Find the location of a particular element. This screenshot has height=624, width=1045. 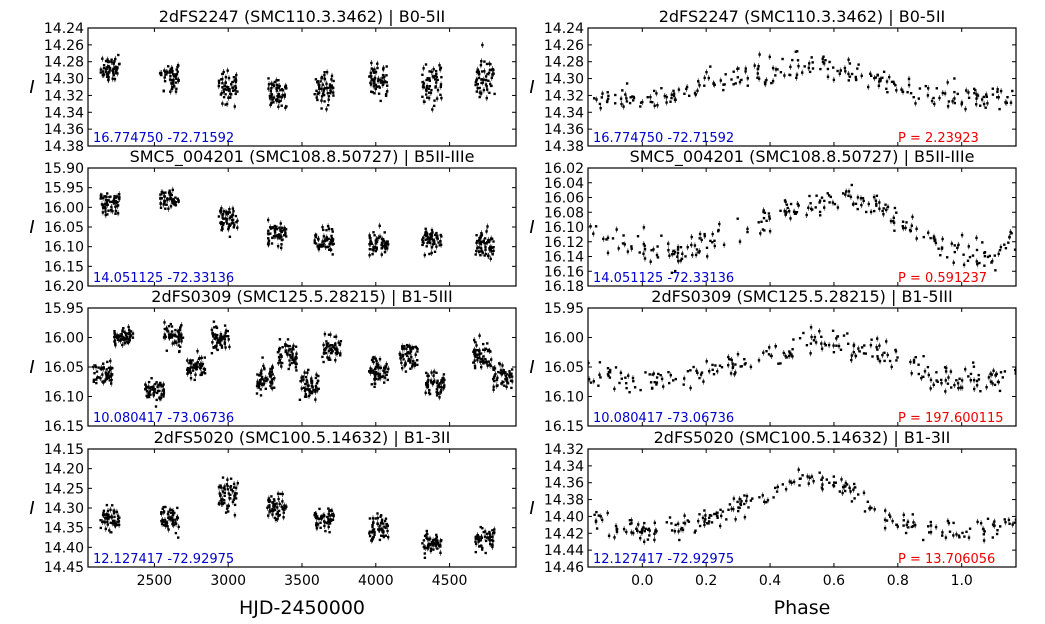

y-tick-label: 14.42 is located at coordinates (564, 534).